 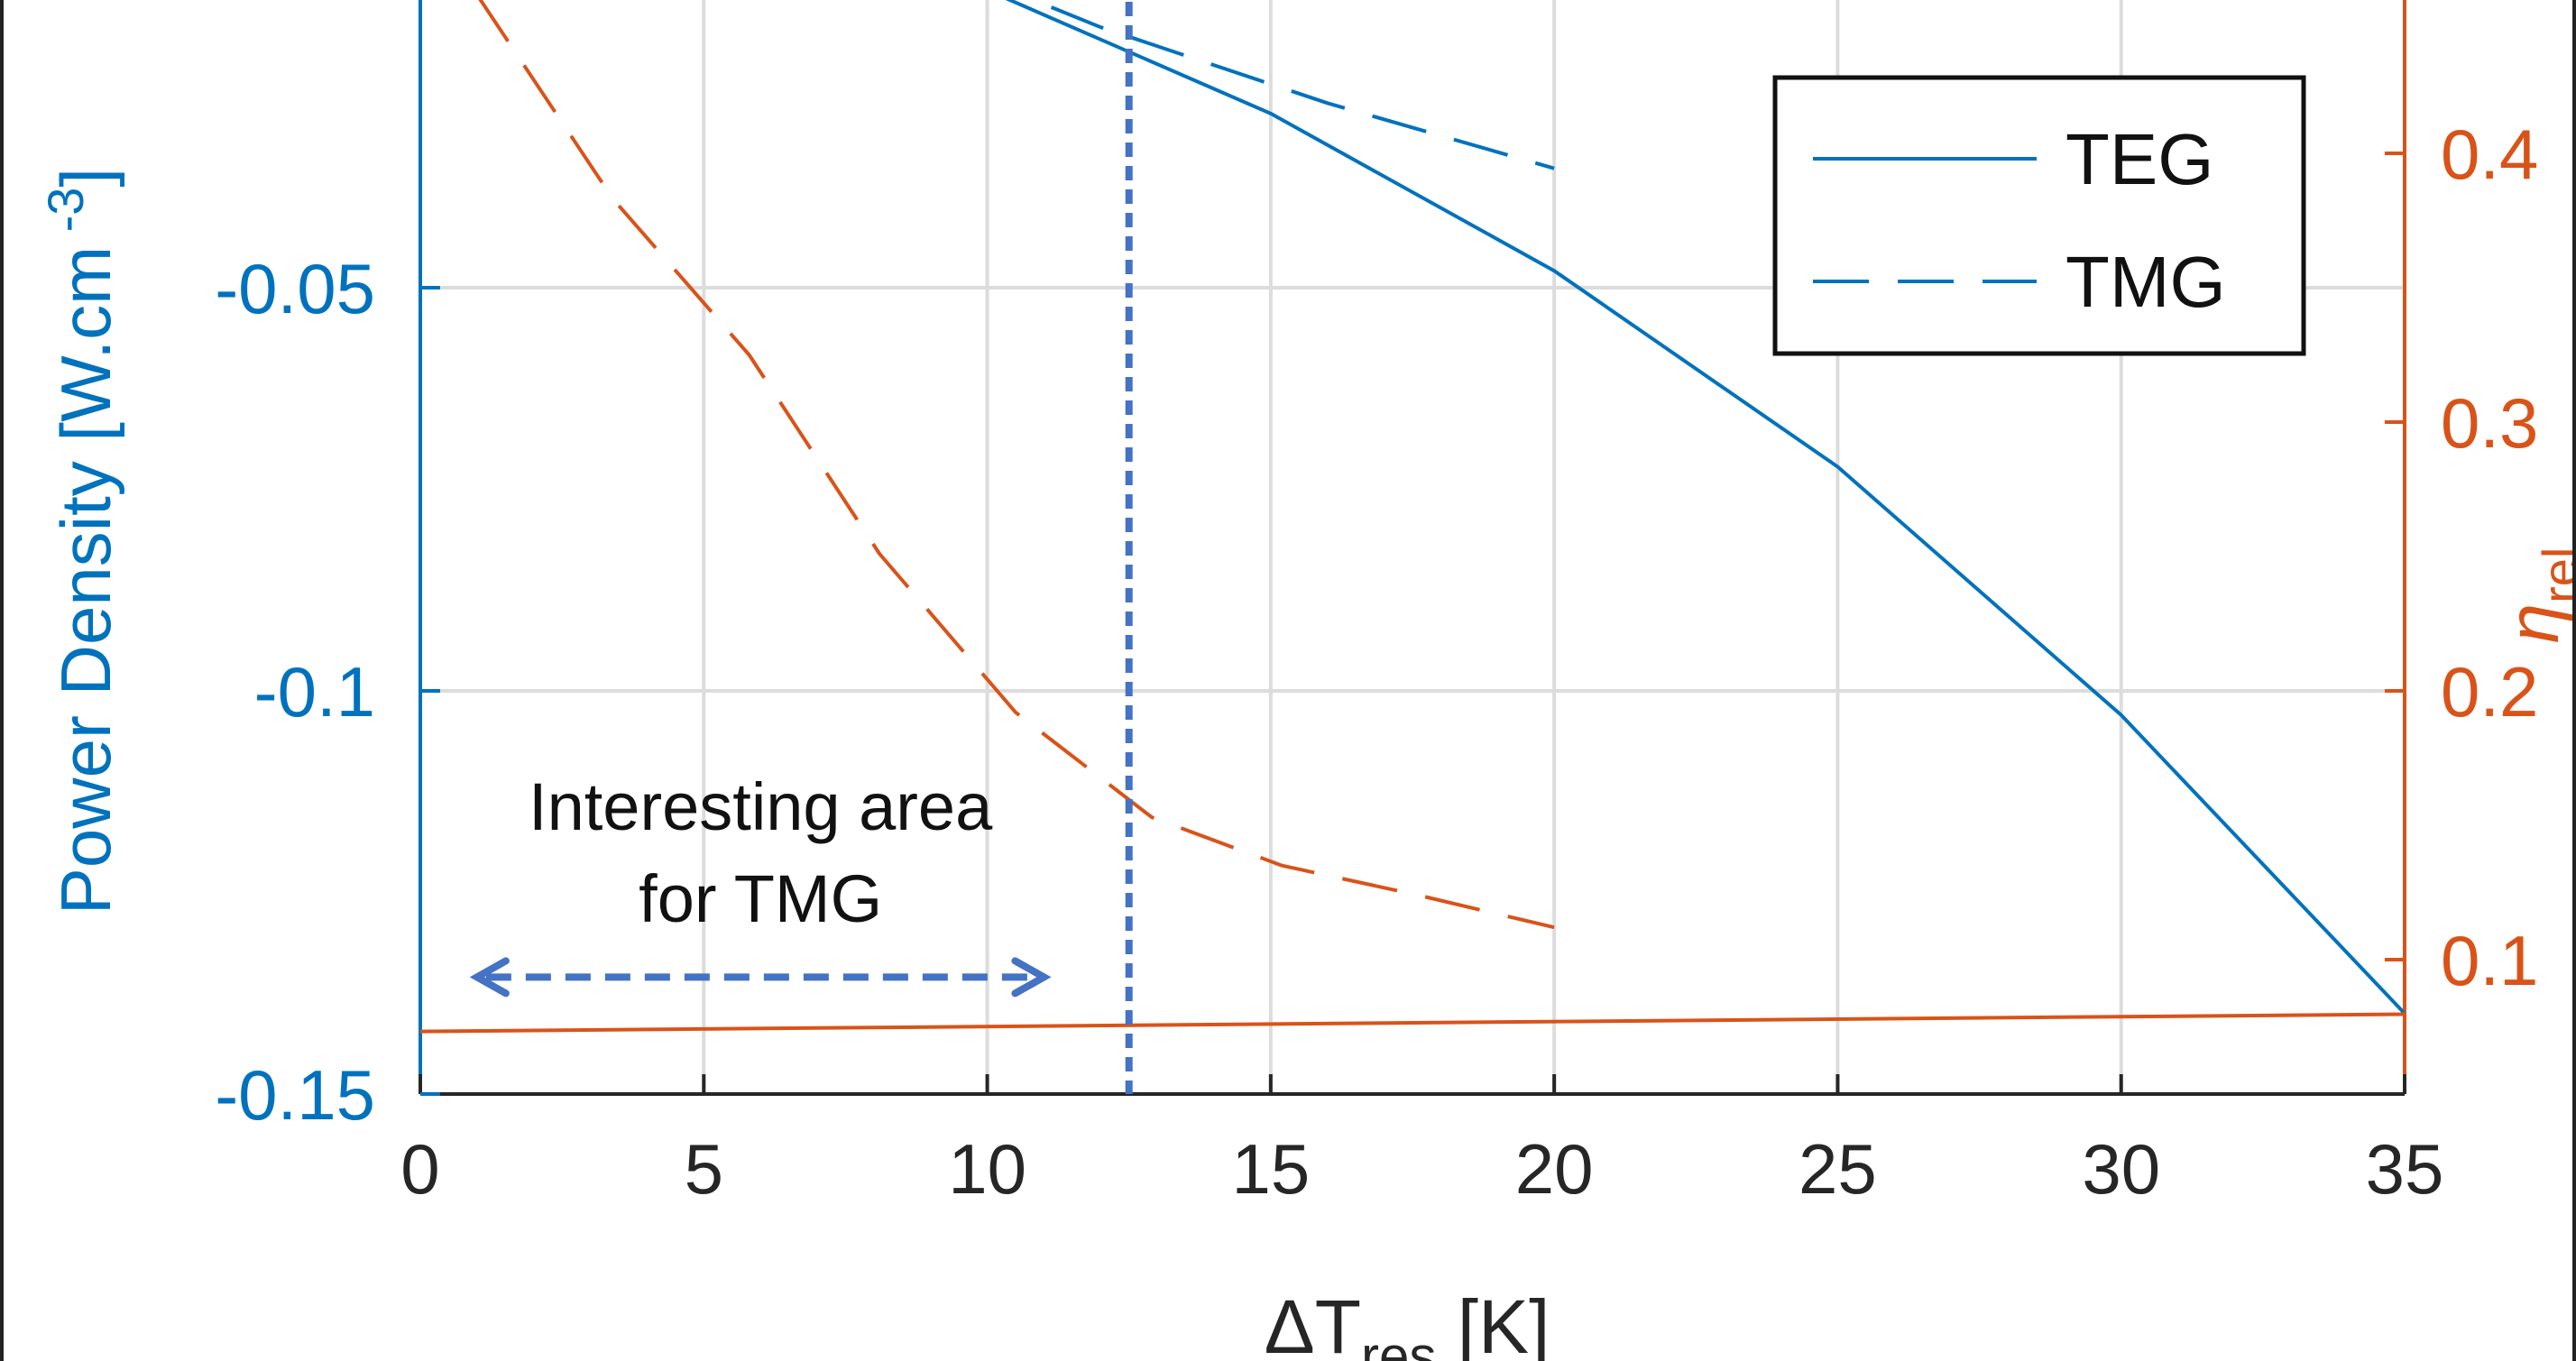 What do you see at coordinates (1408, 1322) in the screenshot?
I see `x-axis-label: ΔTres [K]` at bounding box center [1408, 1322].